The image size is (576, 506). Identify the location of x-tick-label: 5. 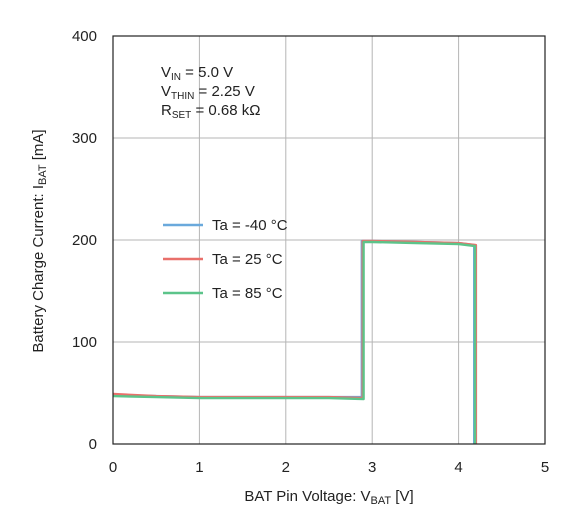
(545, 467).